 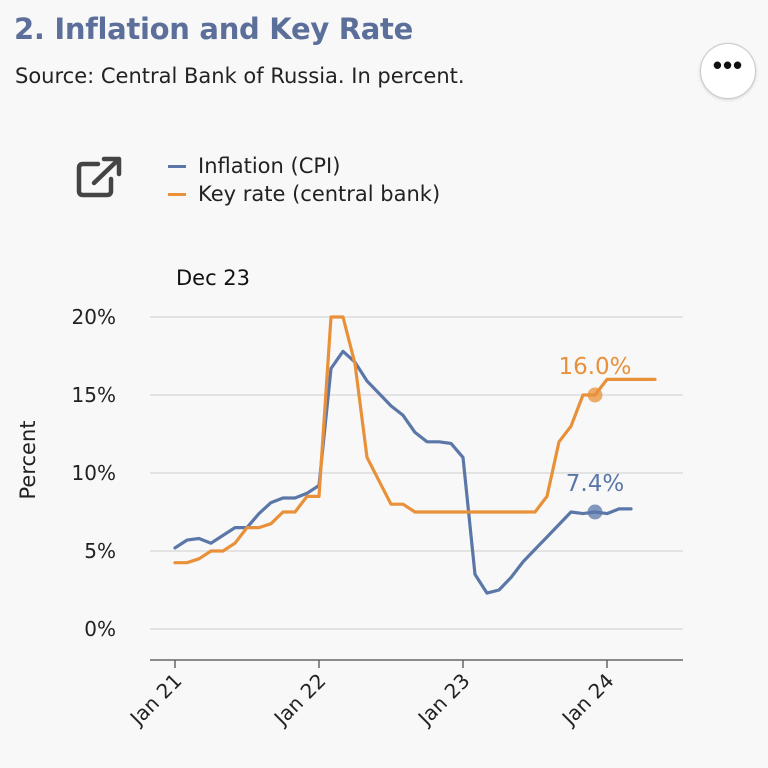 What do you see at coordinates (213, 29) in the screenshot?
I see `chart-title: 2. Inflation and Key Rate` at bounding box center [213, 29].